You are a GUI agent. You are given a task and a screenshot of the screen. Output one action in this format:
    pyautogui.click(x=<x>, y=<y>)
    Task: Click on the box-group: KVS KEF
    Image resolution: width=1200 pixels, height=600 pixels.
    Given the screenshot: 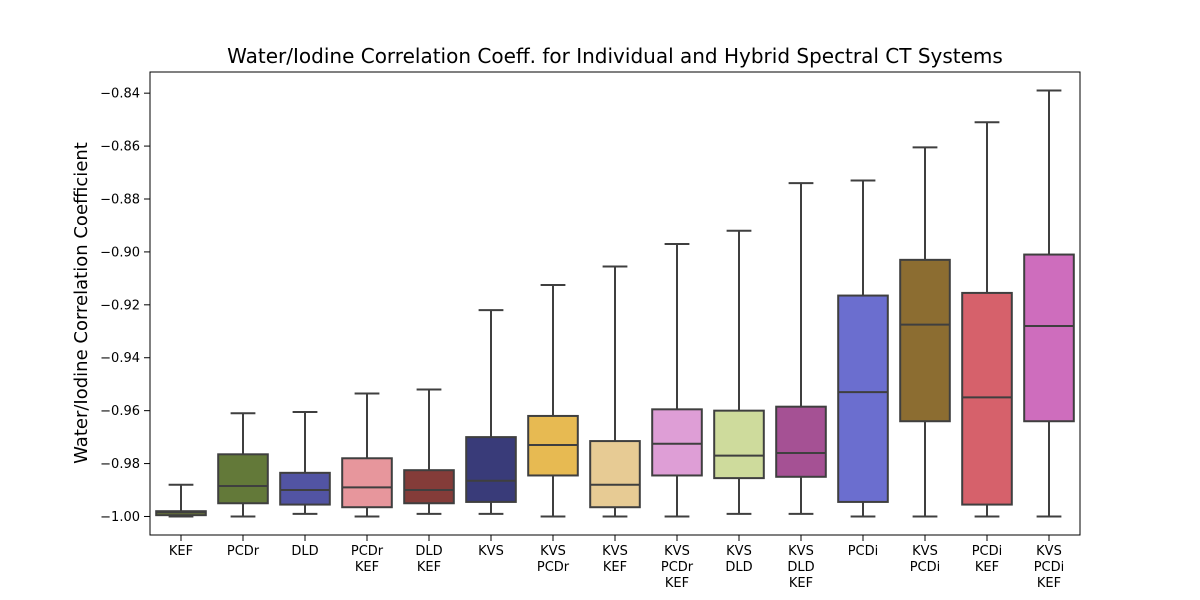 What is the action you would take?
    pyautogui.click(x=615, y=420)
    